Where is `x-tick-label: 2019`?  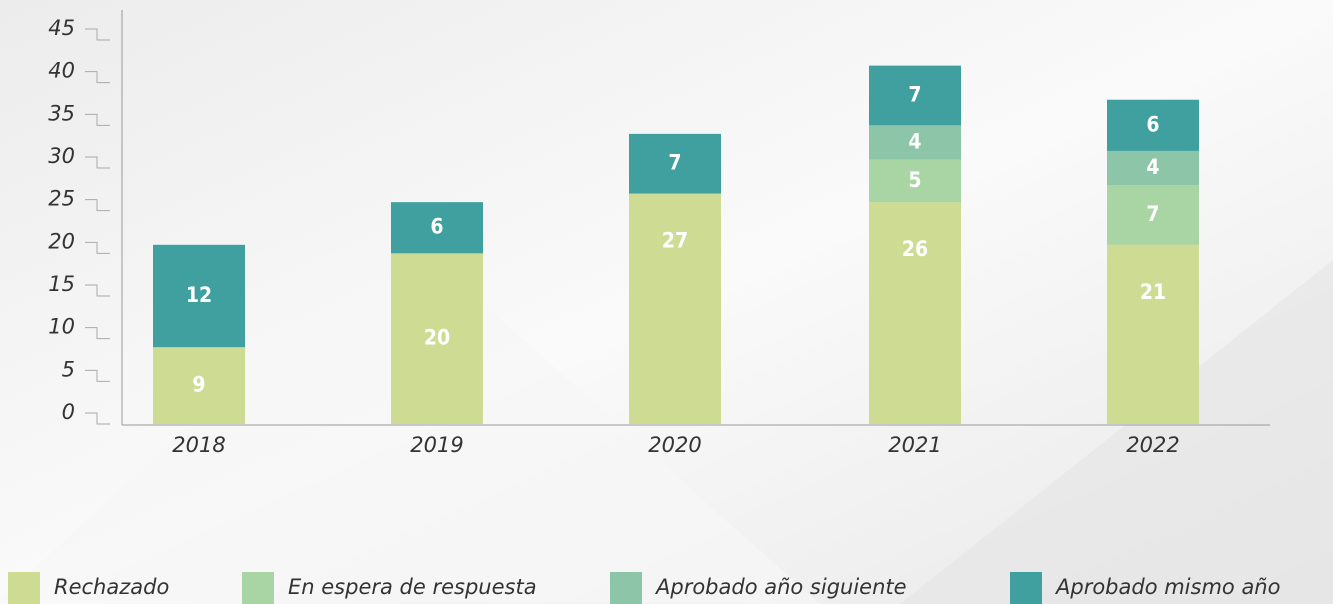
x-tick-label: 2019 is located at coordinates (436, 445).